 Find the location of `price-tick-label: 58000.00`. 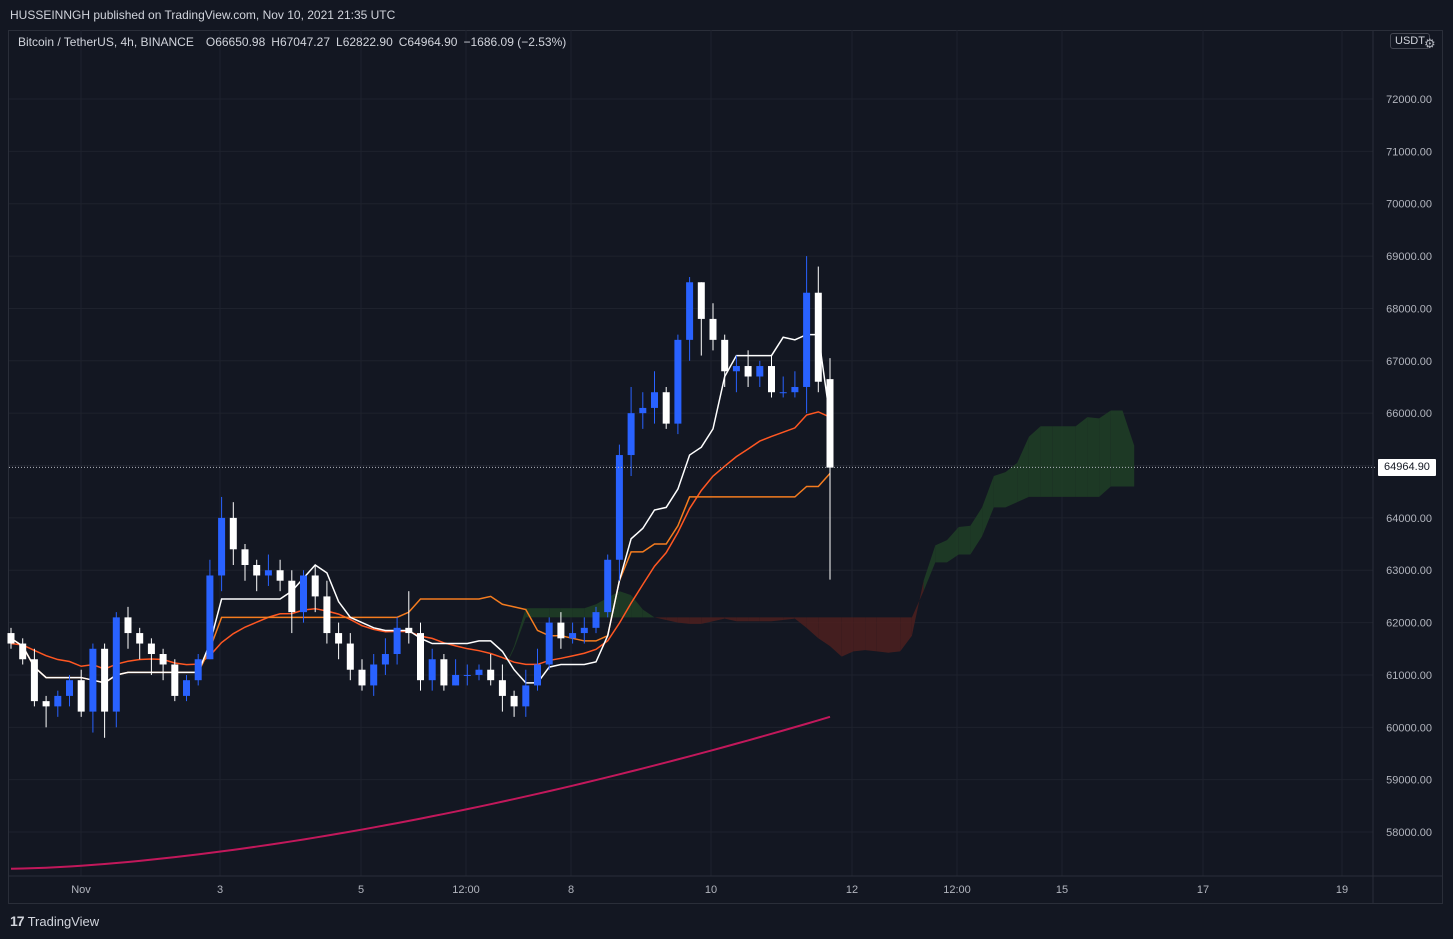

price-tick-label: 58000.00 is located at coordinates (1409, 833).